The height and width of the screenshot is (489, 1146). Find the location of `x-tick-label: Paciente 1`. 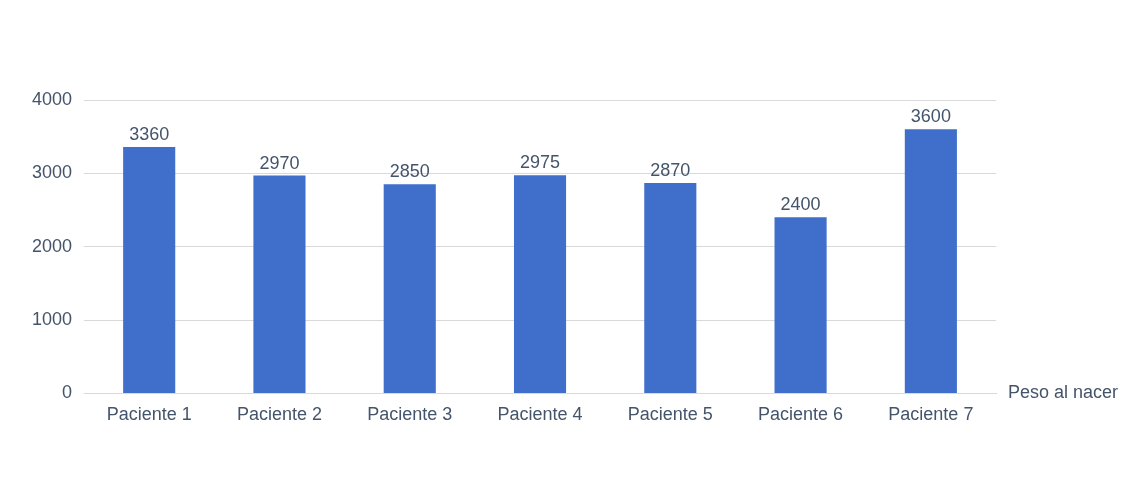

x-tick-label: Paciente 1 is located at coordinates (149, 414).